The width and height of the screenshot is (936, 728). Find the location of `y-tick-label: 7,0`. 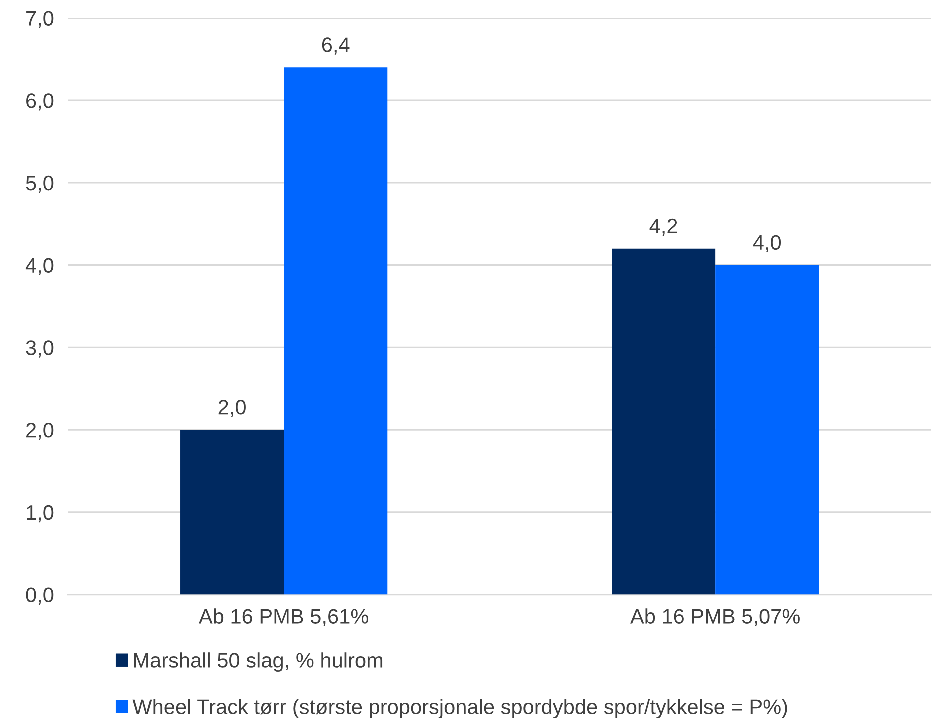

y-tick-label: 7,0 is located at coordinates (40, 19).